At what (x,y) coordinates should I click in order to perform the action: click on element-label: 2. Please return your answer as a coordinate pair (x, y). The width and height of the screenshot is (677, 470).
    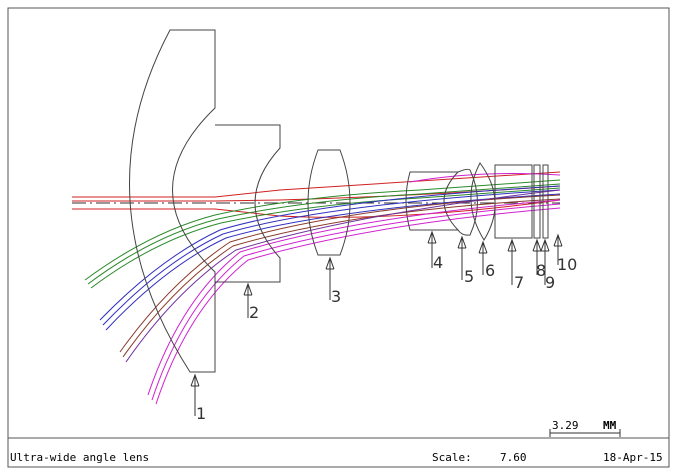
    Looking at the image, I should click on (254, 312).